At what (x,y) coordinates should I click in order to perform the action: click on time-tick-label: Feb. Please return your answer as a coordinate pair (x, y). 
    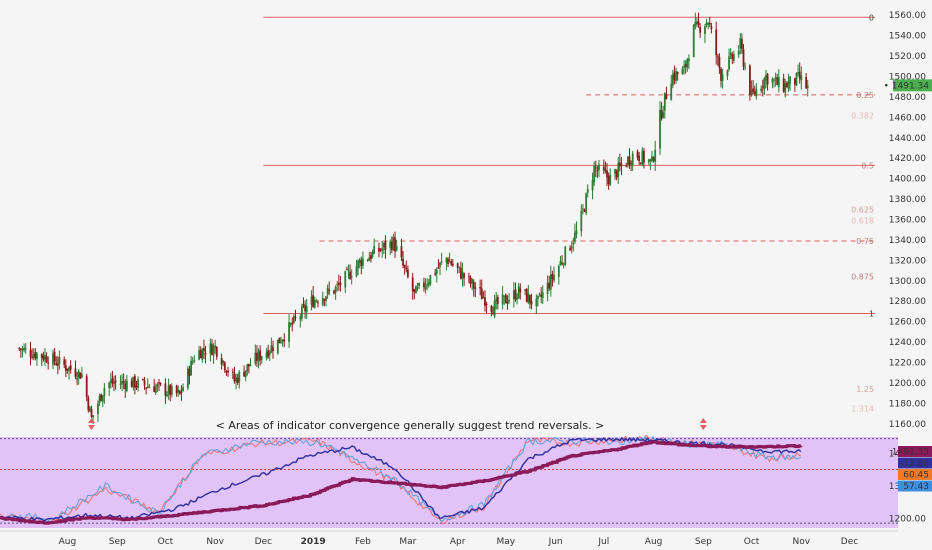
    Looking at the image, I should click on (363, 542).